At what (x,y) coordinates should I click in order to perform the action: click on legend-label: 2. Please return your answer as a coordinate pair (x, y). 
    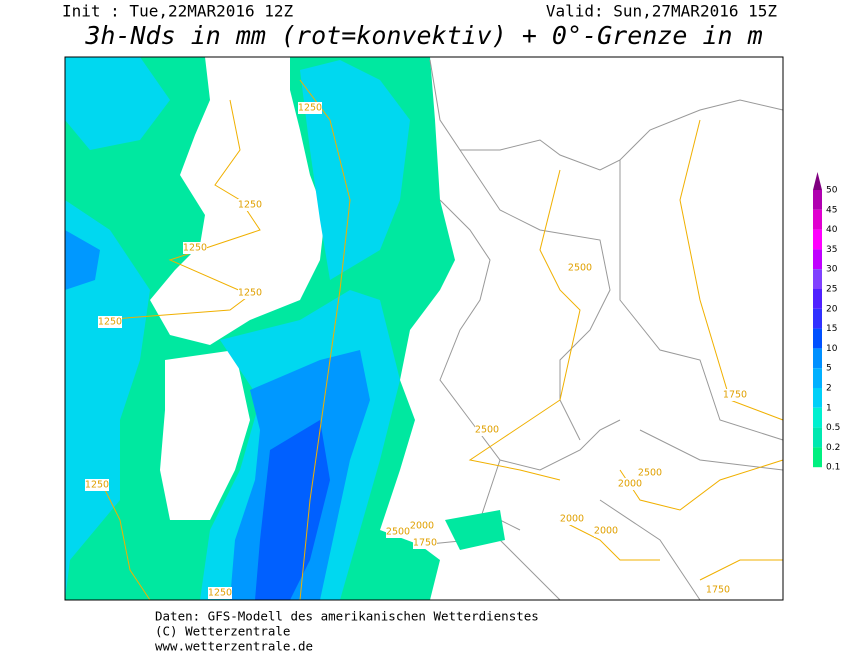
    Looking at the image, I should click on (829, 389).